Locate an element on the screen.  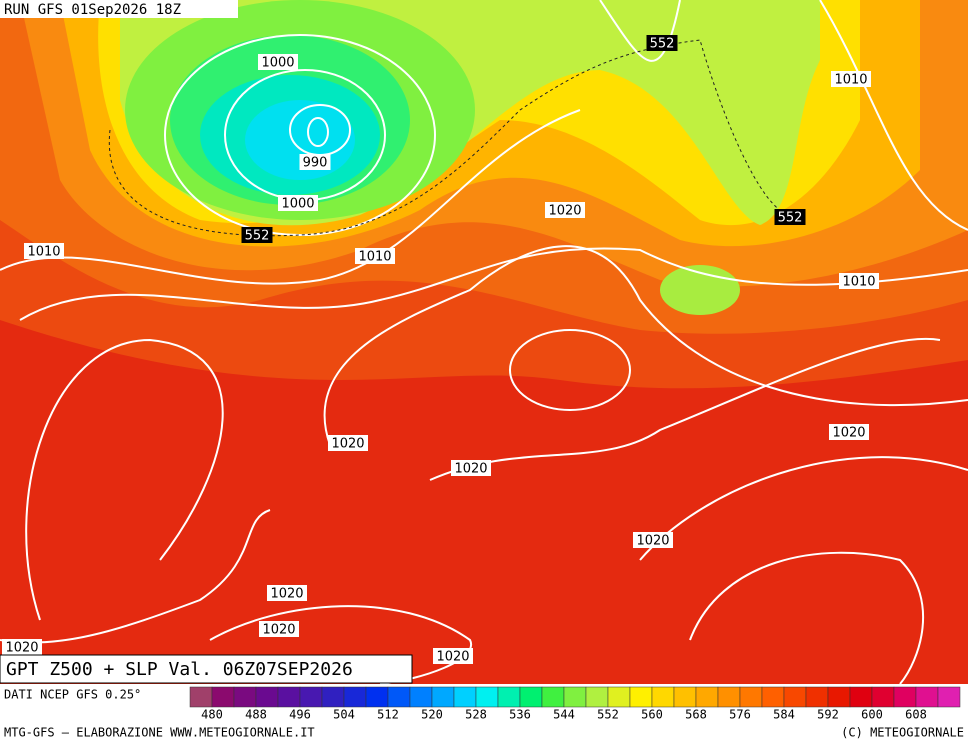
colorbar-tick-label: 576 is located at coordinates (740, 715).